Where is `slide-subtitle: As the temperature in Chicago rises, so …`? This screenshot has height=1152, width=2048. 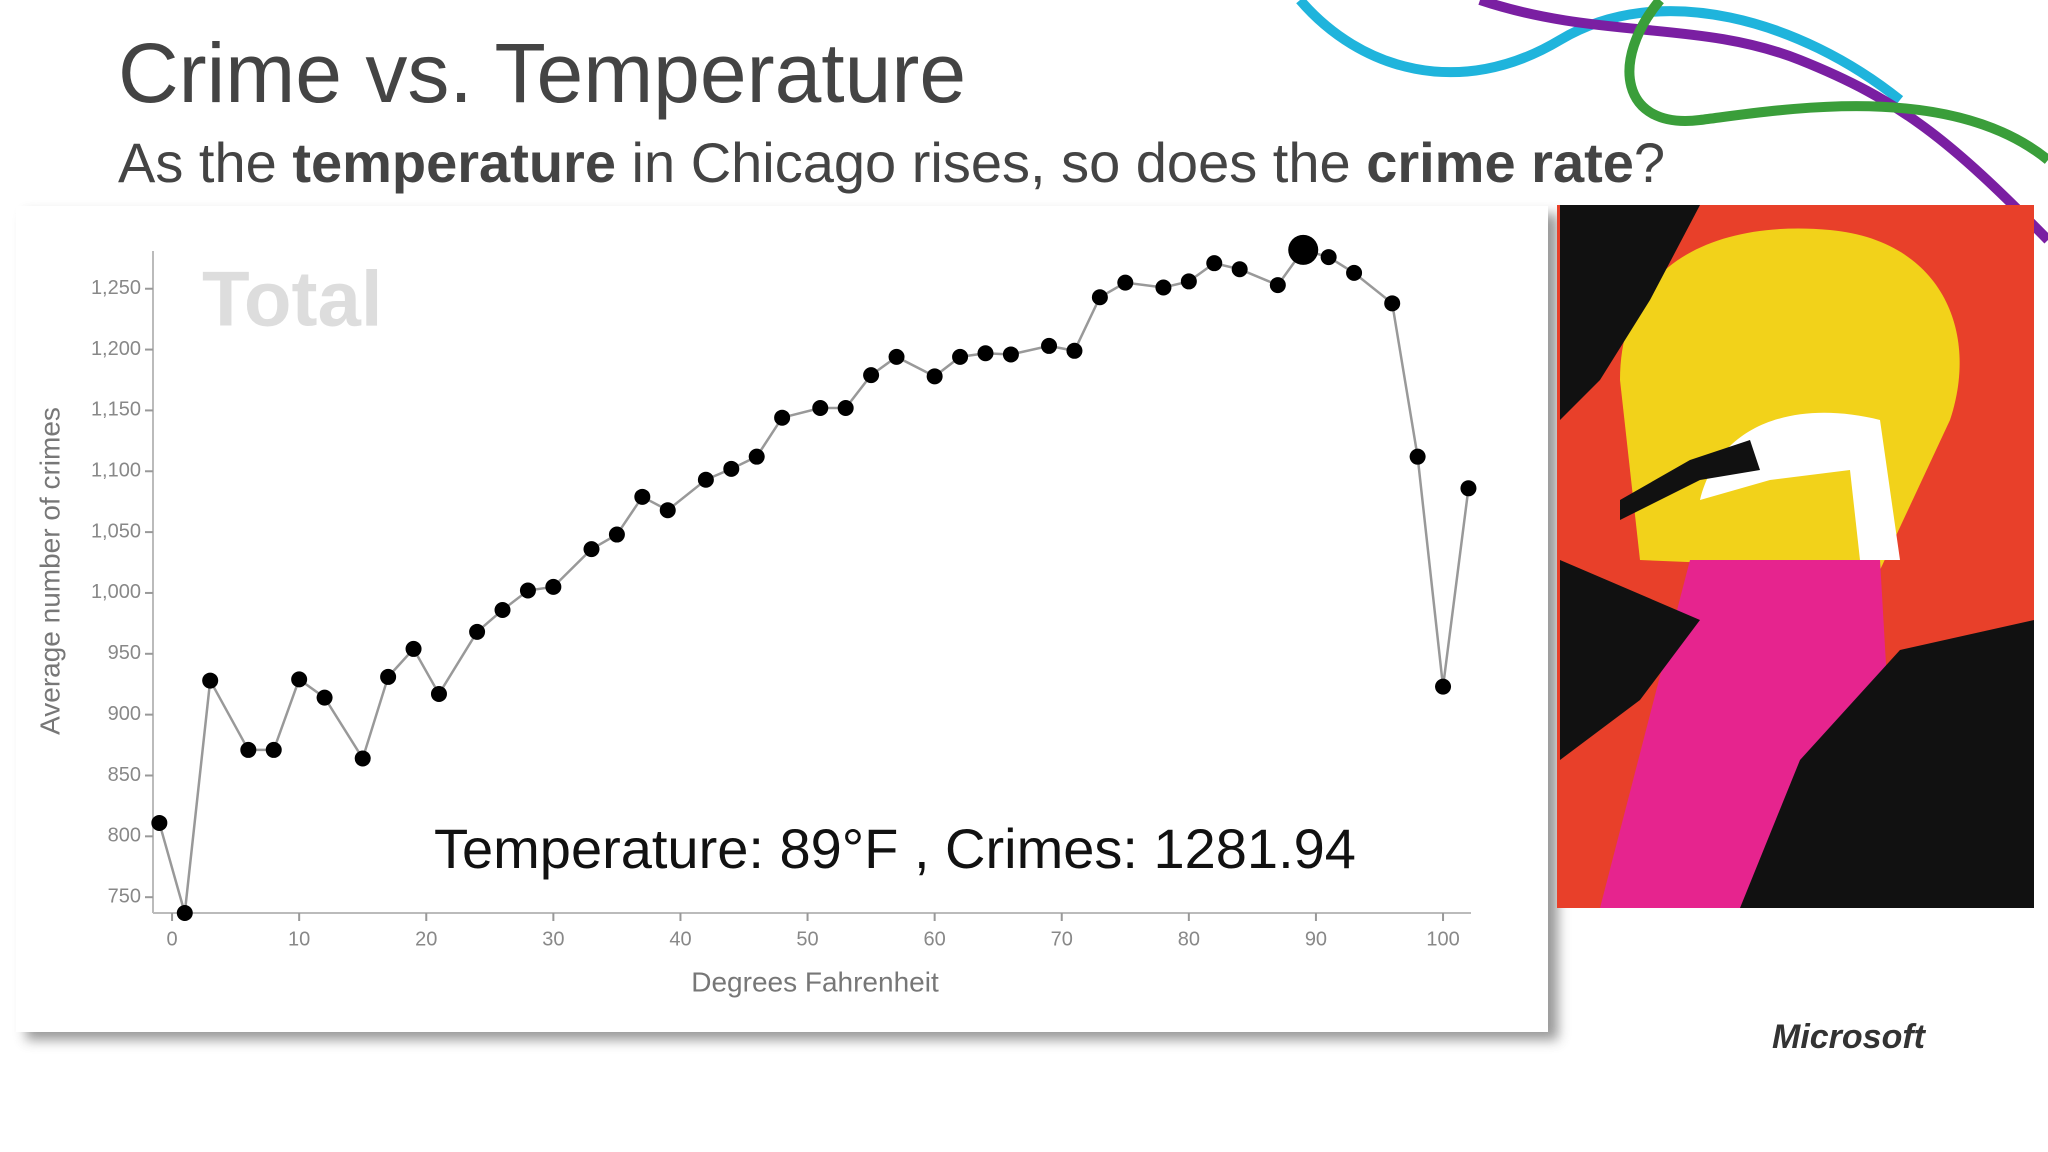
slide-subtitle: As the temperature in Chicago rises, so … is located at coordinates (891, 162).